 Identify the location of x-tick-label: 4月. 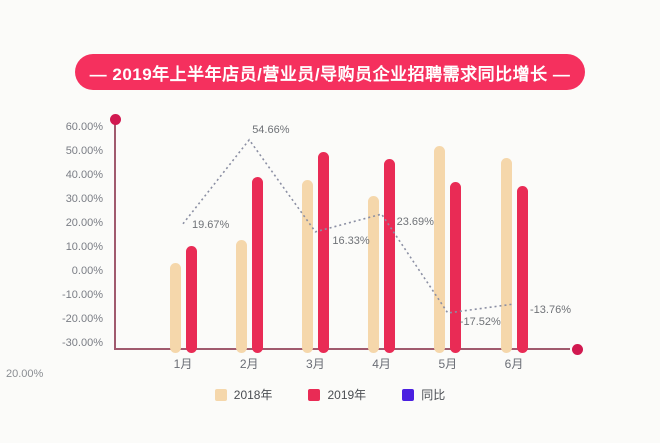
(381, 364).